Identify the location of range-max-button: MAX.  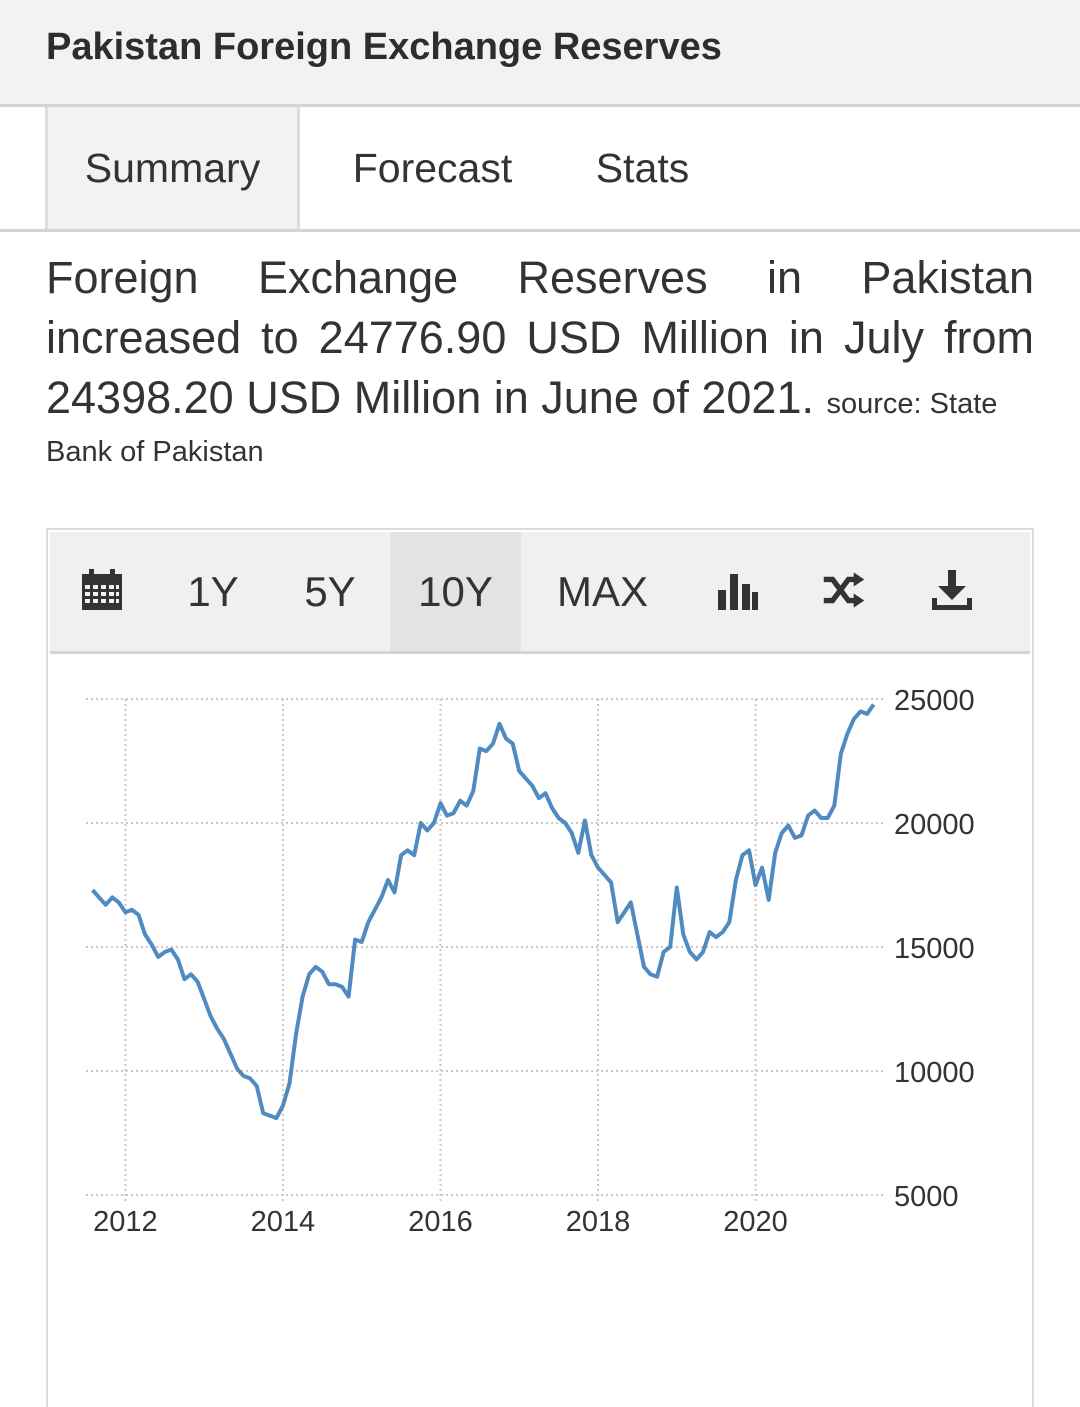
(602, 591).